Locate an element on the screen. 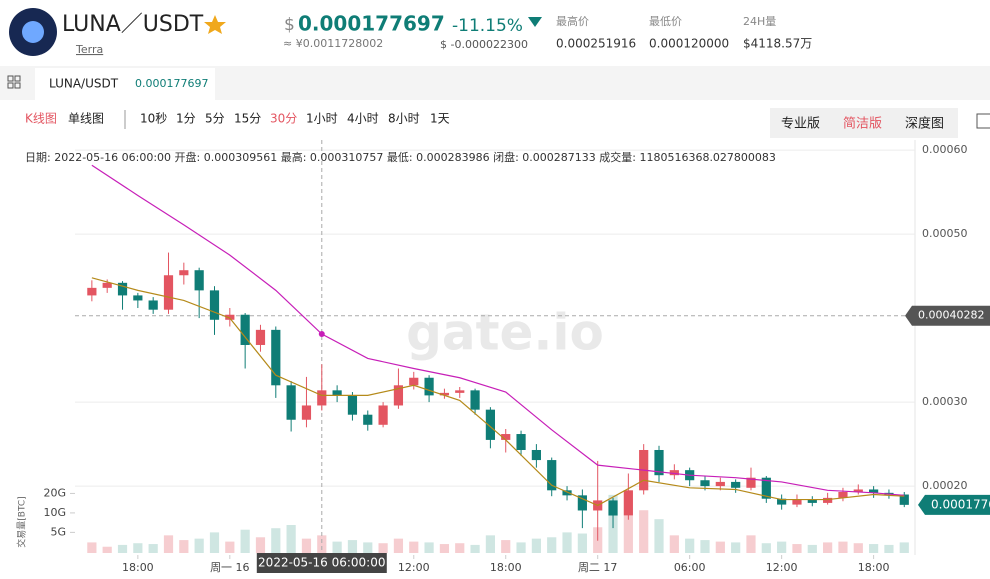 The image size is (990, 579). project-link: Terra is located at coordinates (89, 49).